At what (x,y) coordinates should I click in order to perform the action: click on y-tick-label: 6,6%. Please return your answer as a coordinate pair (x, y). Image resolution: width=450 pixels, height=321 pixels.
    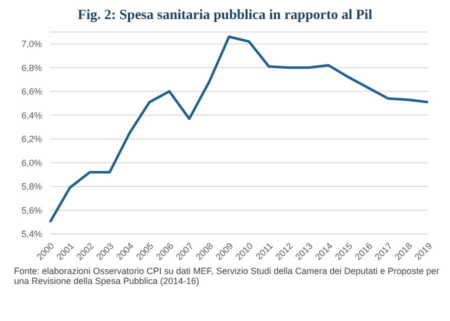
    Looking at the image, I should click on (31, 91).